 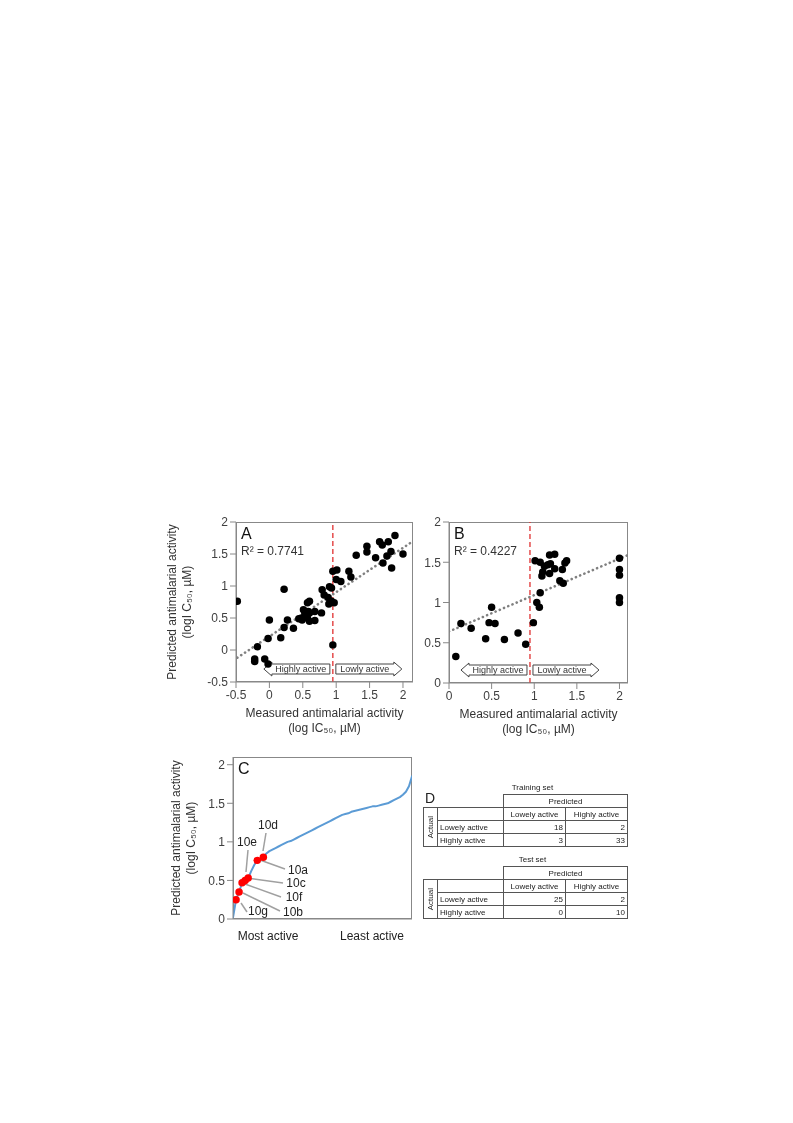 I want to click on chart-title: Training set, so click(x=532, y=788).